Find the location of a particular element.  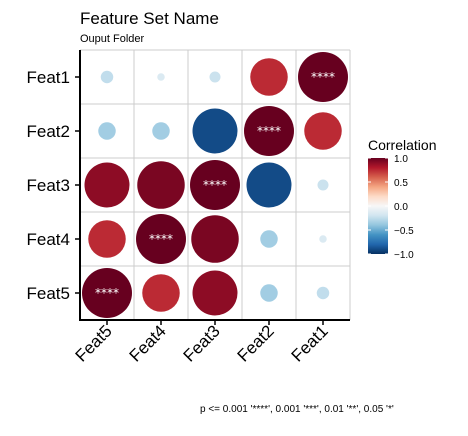

chart-title: Feature Set Name is located at coordinates (149, 18).